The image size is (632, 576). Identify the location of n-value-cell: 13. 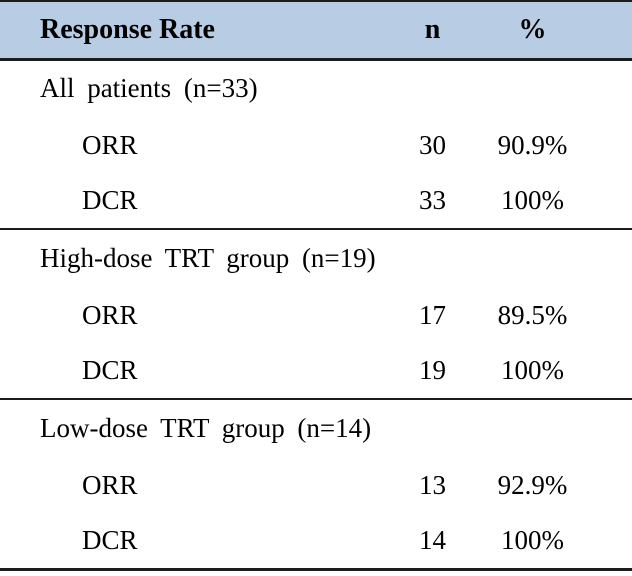
(432, 484).